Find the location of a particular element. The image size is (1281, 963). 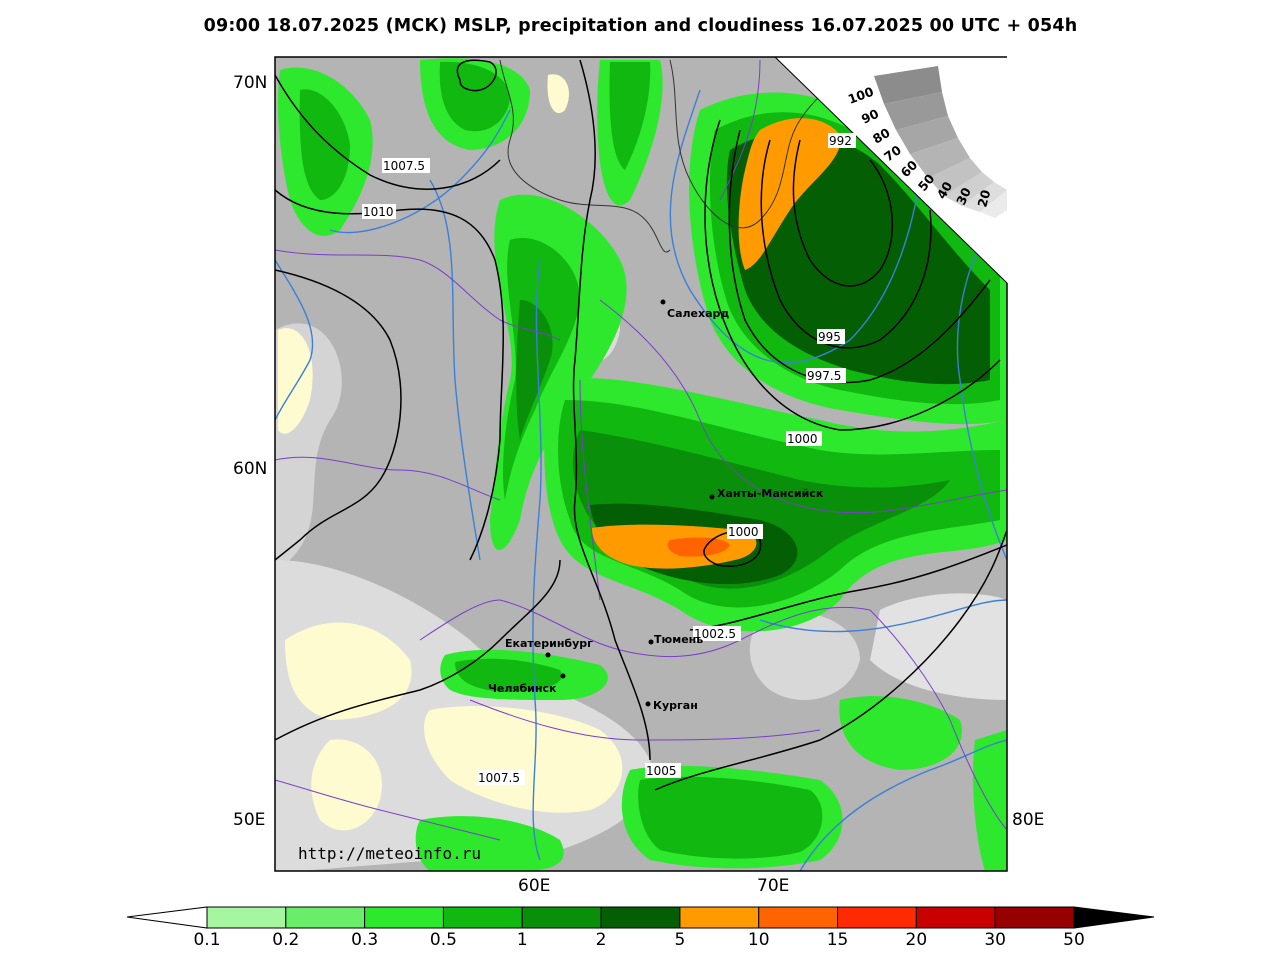

colorbar-tick-label: 5 is located at coordinates (680, 940).